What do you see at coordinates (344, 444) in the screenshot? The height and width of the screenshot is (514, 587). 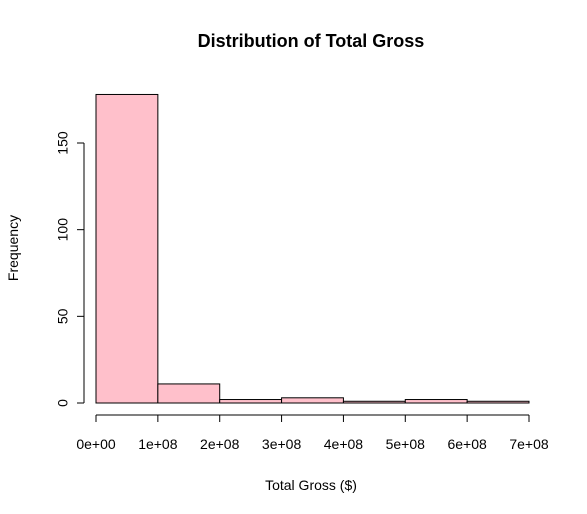 I see `x-tick-label-4: 4e+08` at bounding box center [344, 444].